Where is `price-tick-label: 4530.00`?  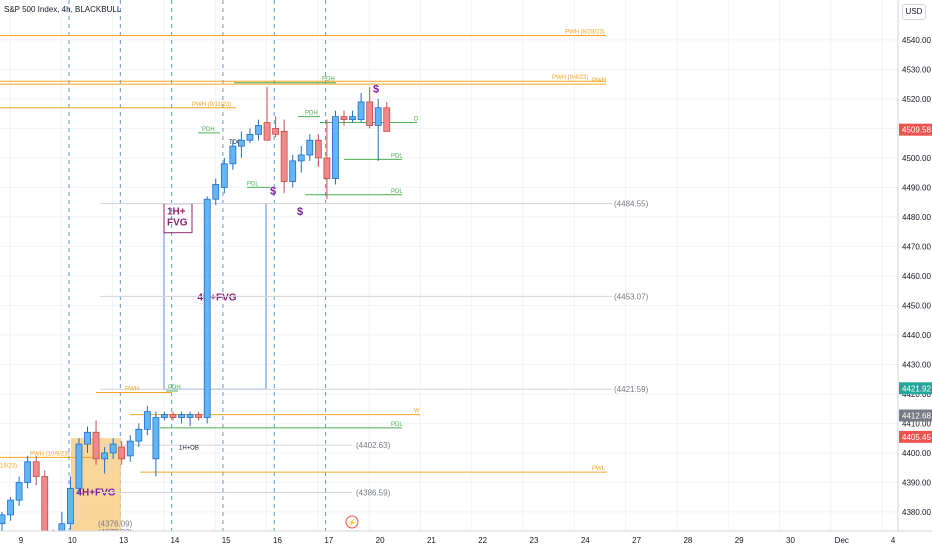 price-tick-label: 4530.00 is located at coordinates (916, 69).